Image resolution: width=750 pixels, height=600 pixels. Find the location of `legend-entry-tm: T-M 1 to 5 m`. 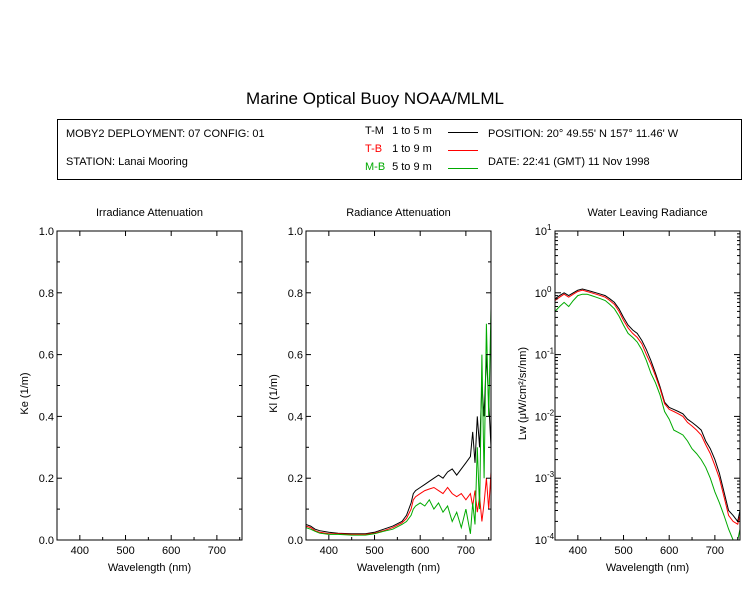

legend-entry-tm: T-M 1 to 5 m is located at coordinates (398, 131).